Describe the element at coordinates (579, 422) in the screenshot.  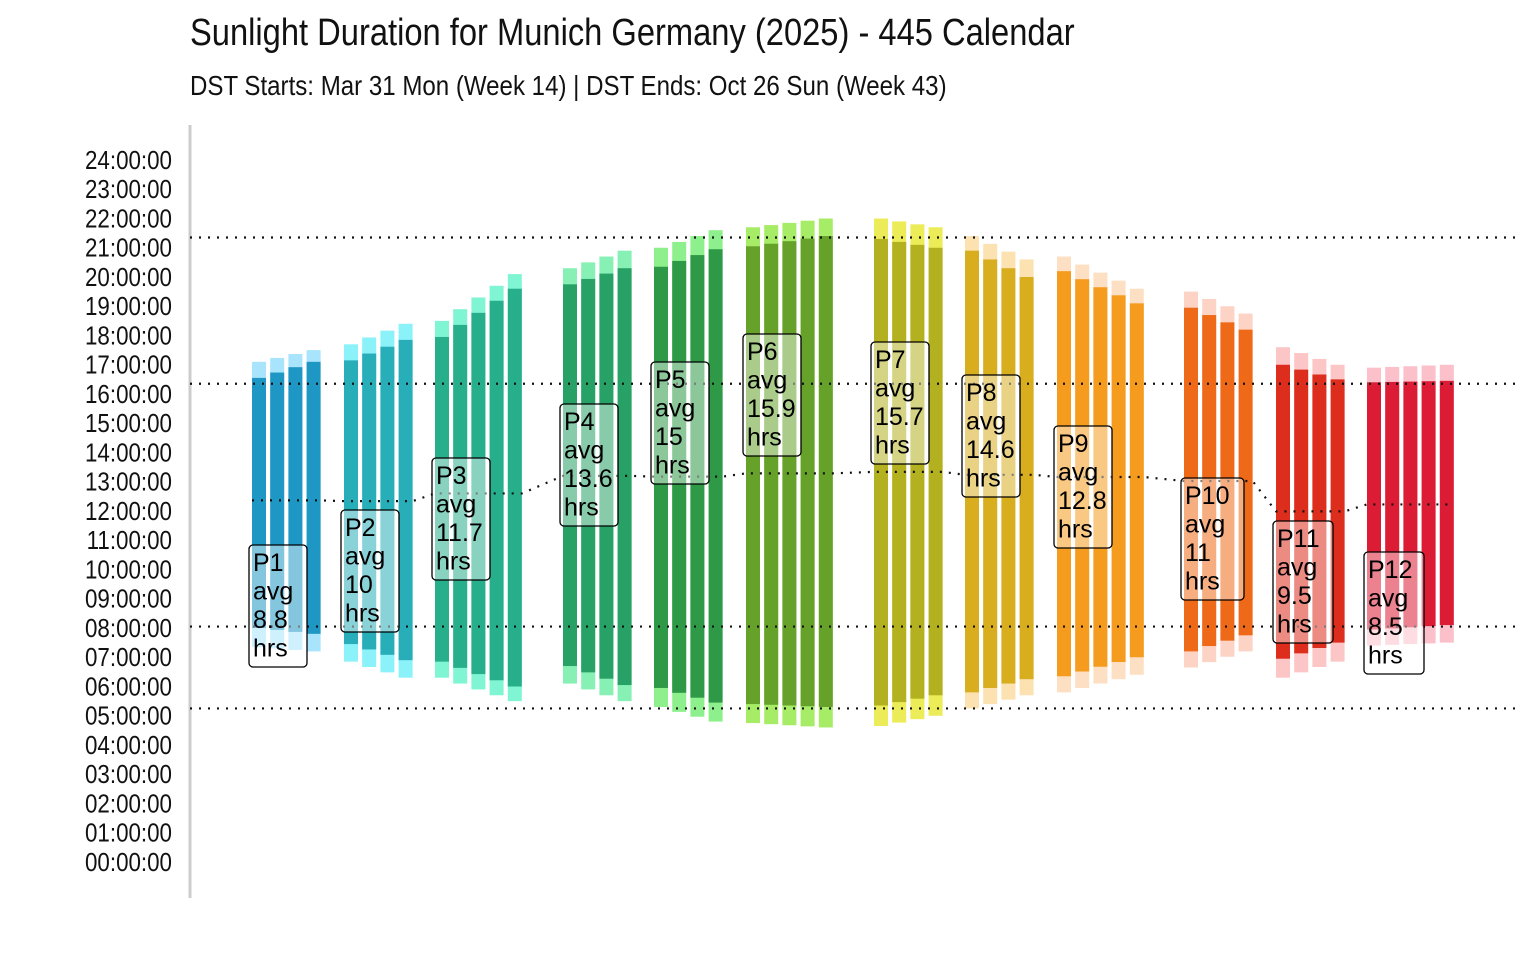
I see `period-label-line: P4` at that location.